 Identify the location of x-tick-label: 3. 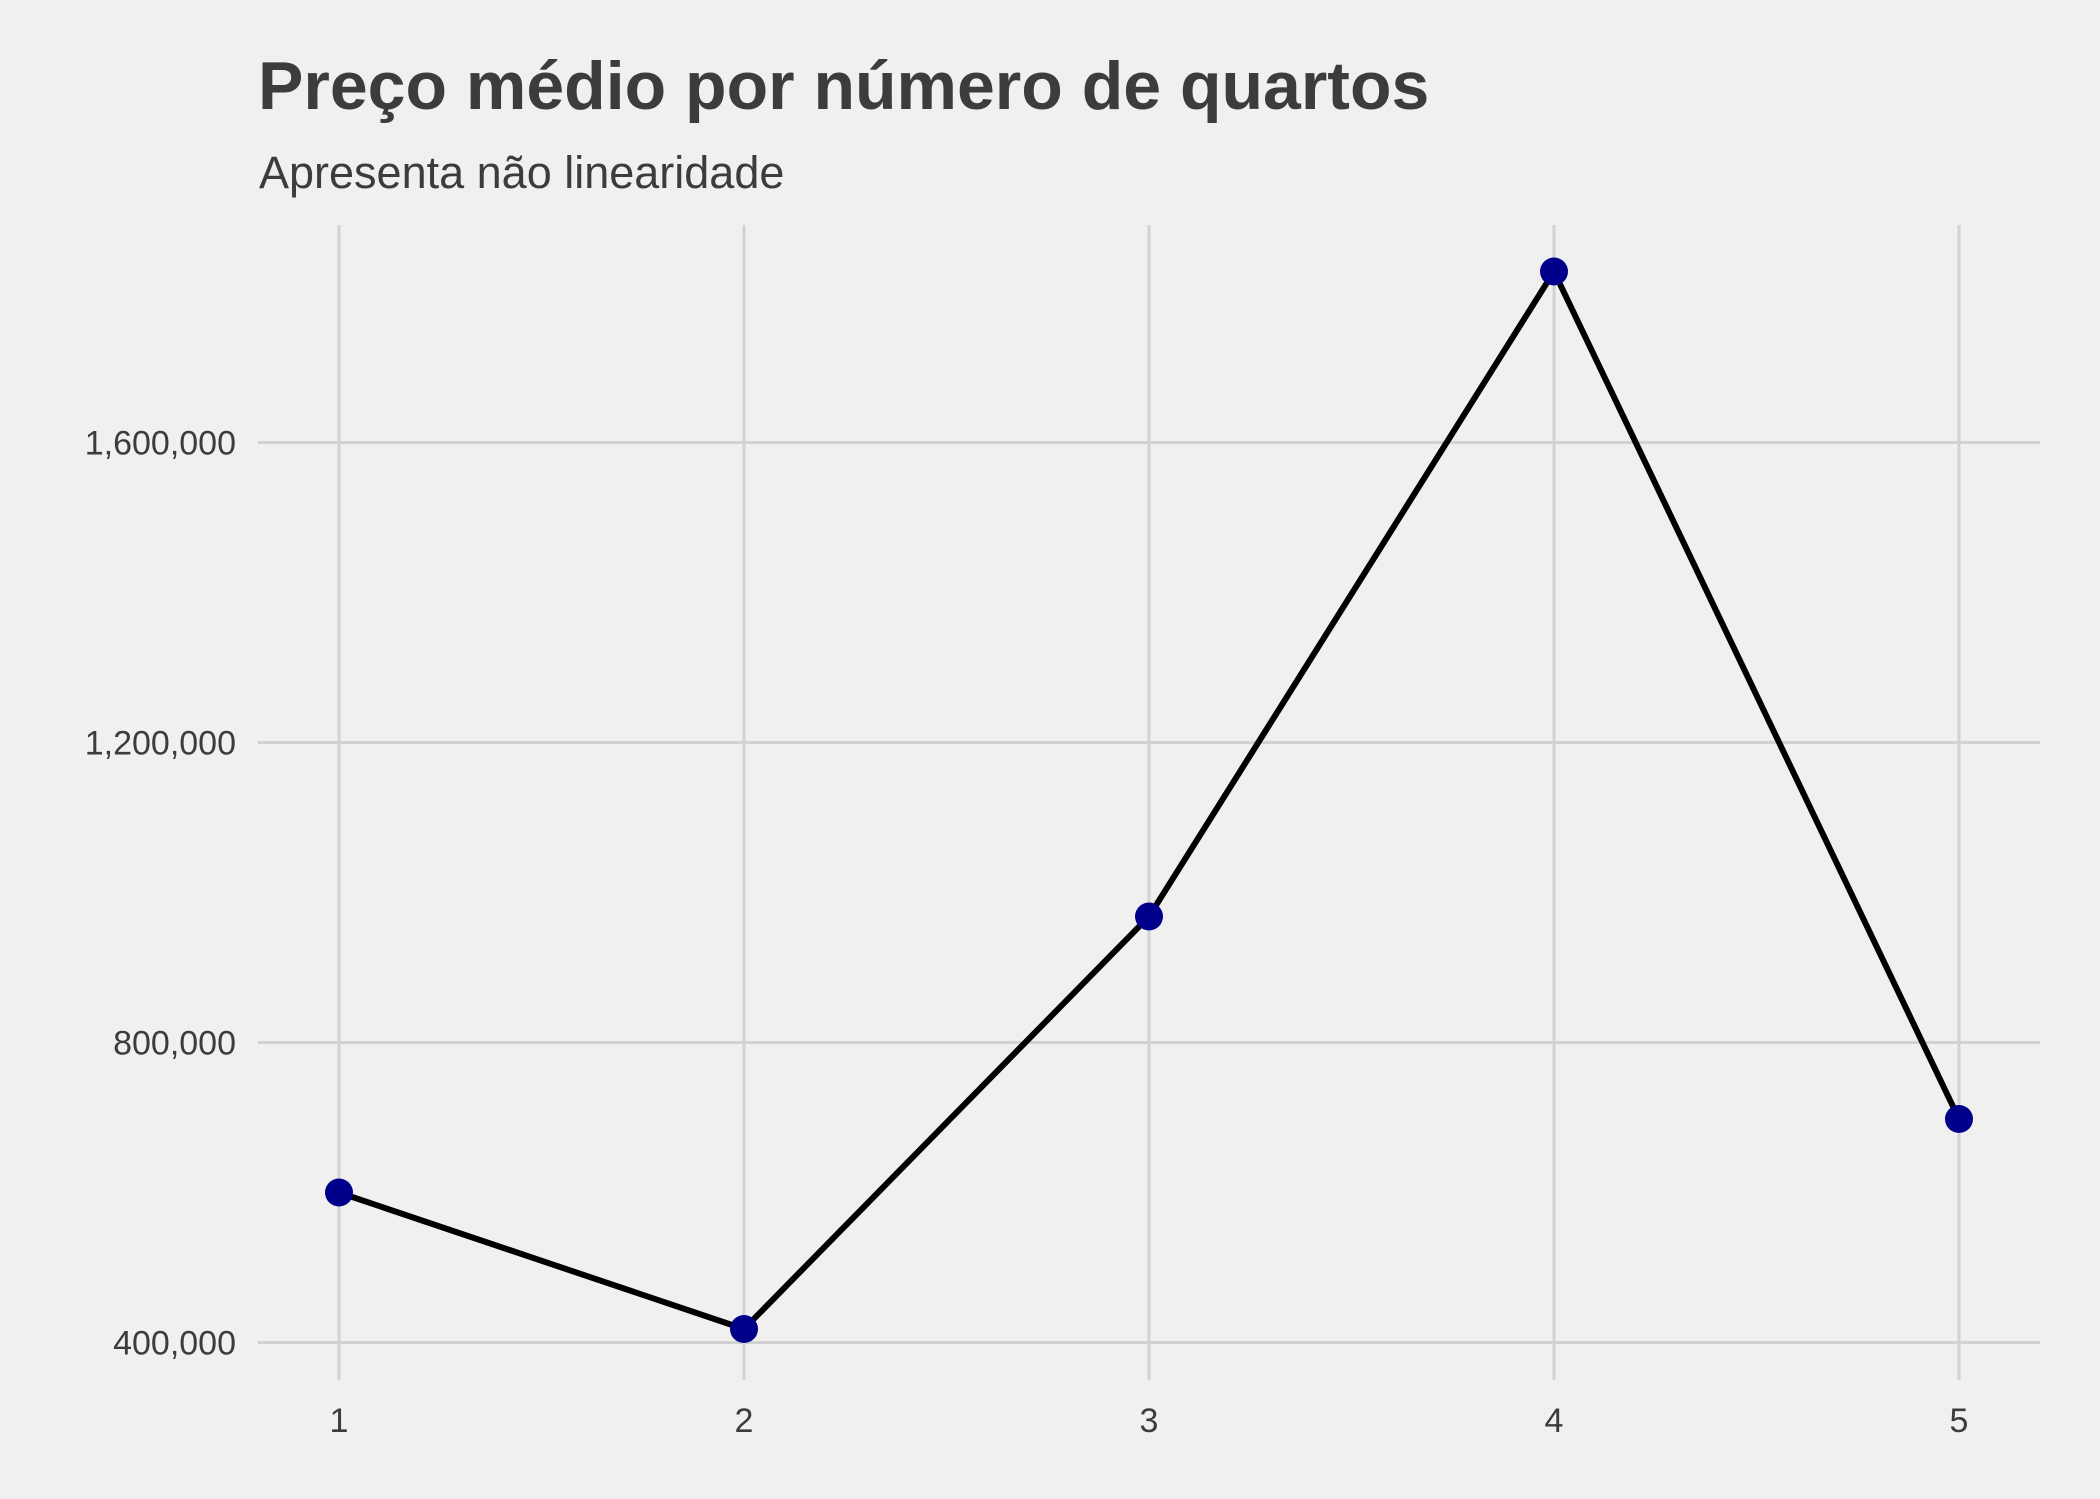
(1149, 1421).